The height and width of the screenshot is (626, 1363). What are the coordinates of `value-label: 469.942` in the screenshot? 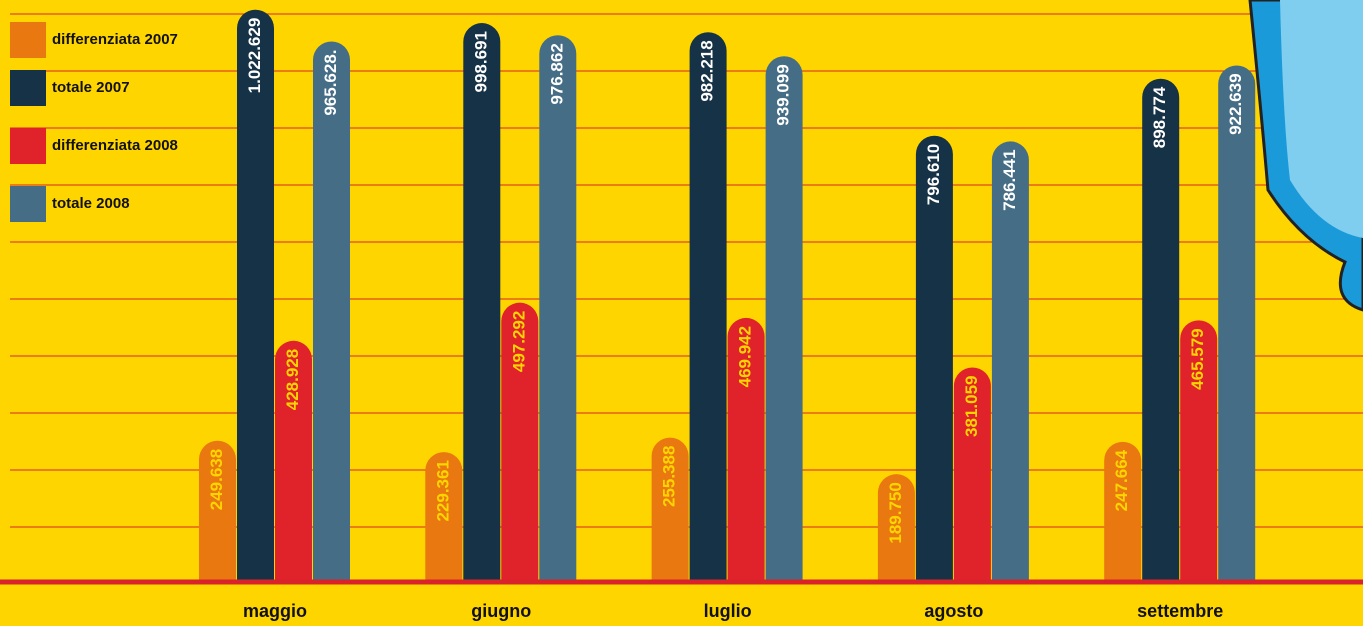 It's located at (745, 356).